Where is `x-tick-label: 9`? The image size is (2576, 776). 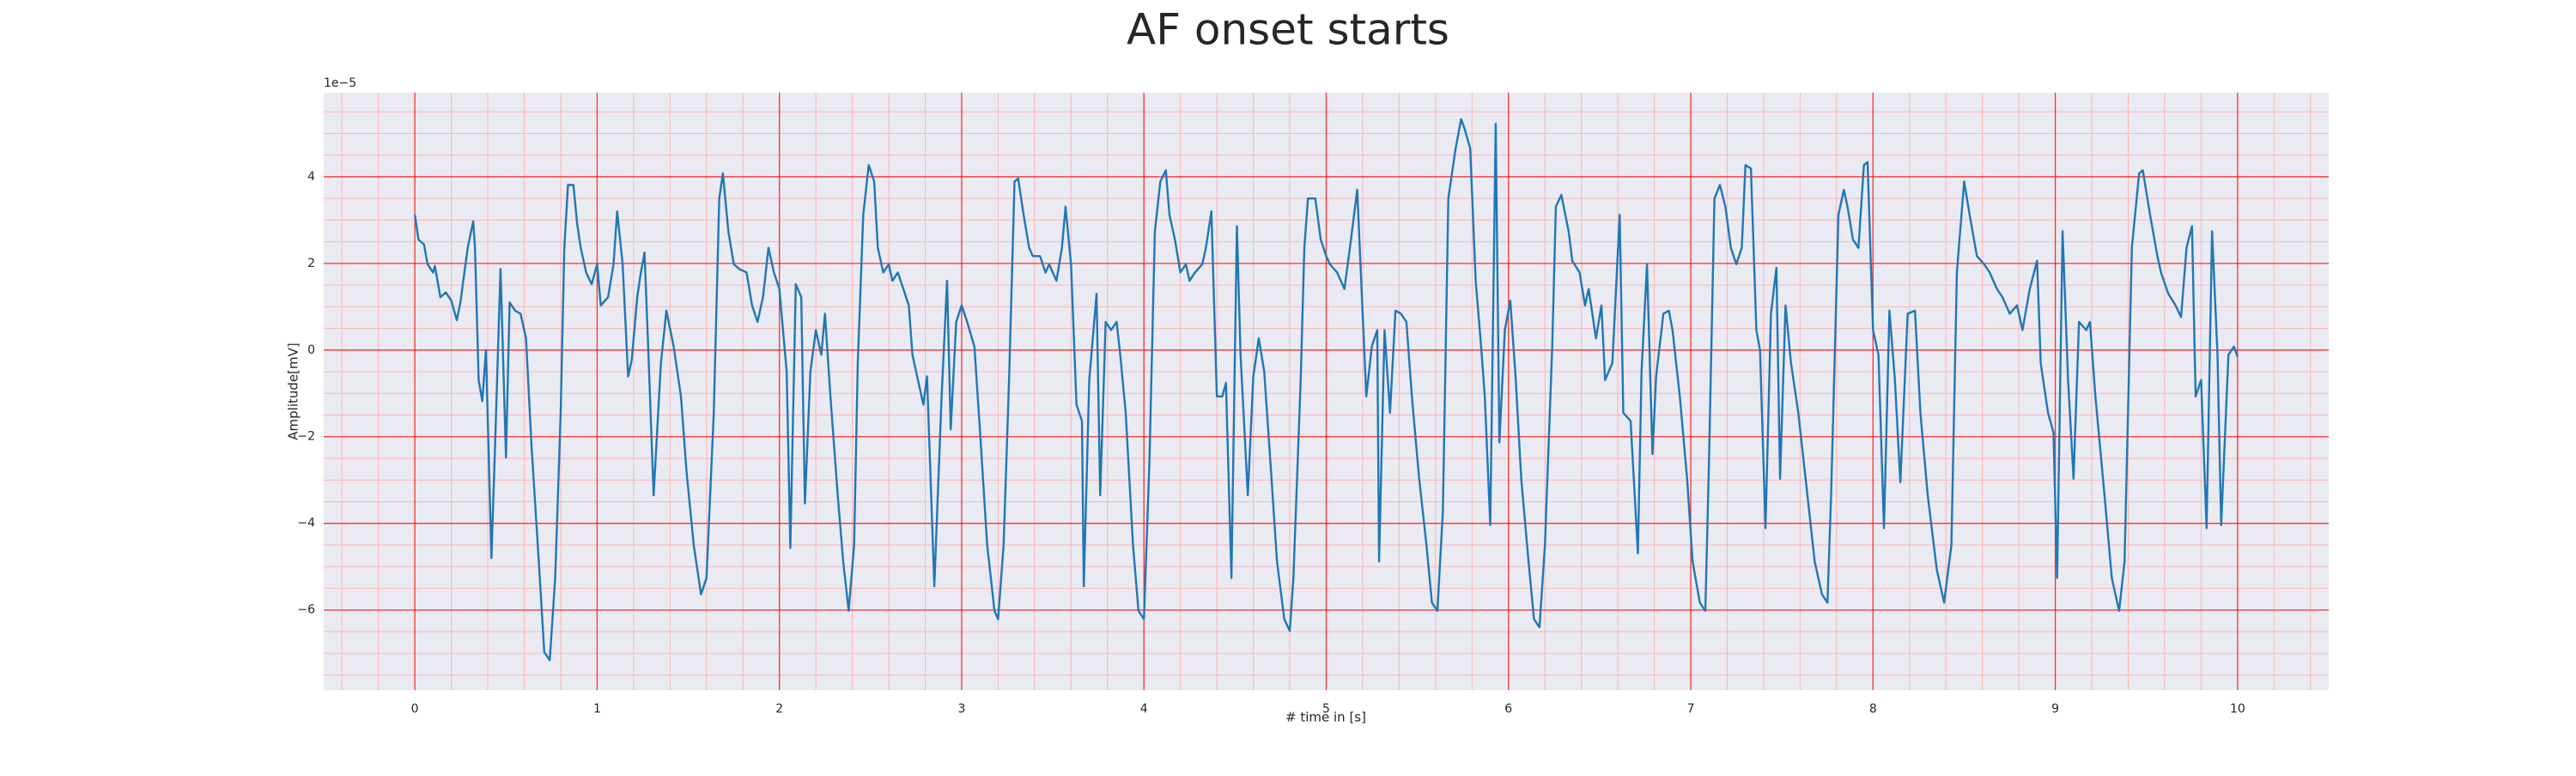 x-tick-label: 9 is located at coordinates (2055, 709).